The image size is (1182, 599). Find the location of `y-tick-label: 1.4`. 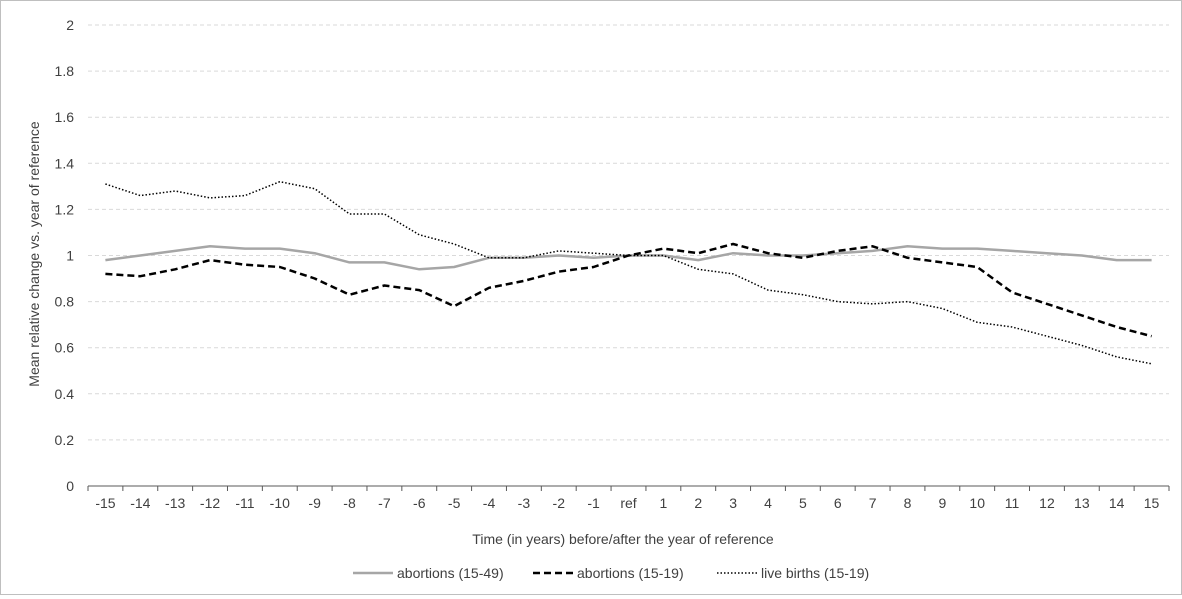

y-tick-label: 1.4 is located at coordinates (65, 163).